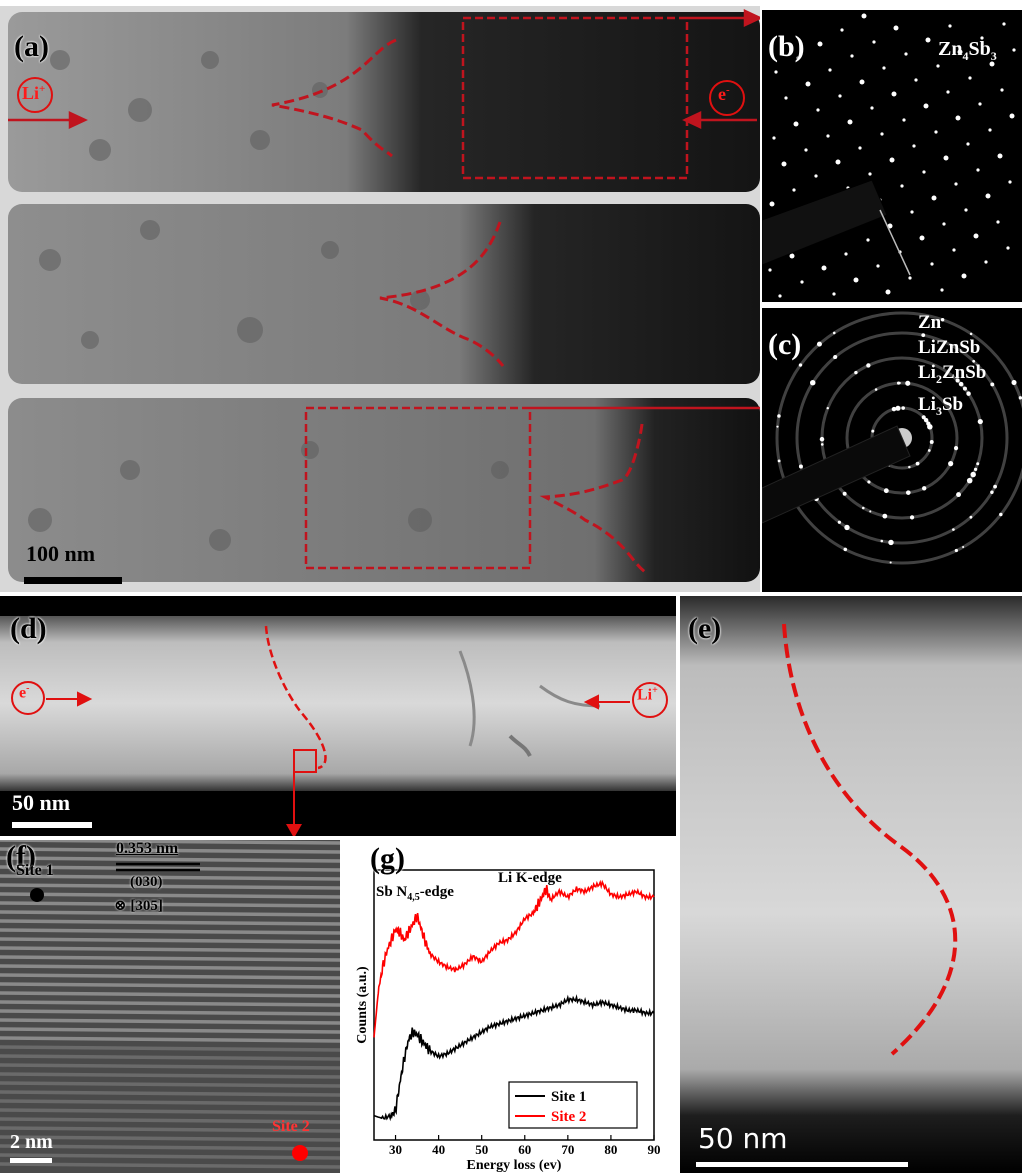  I want to click on phase-li2-a: Li, so click(927, 372).